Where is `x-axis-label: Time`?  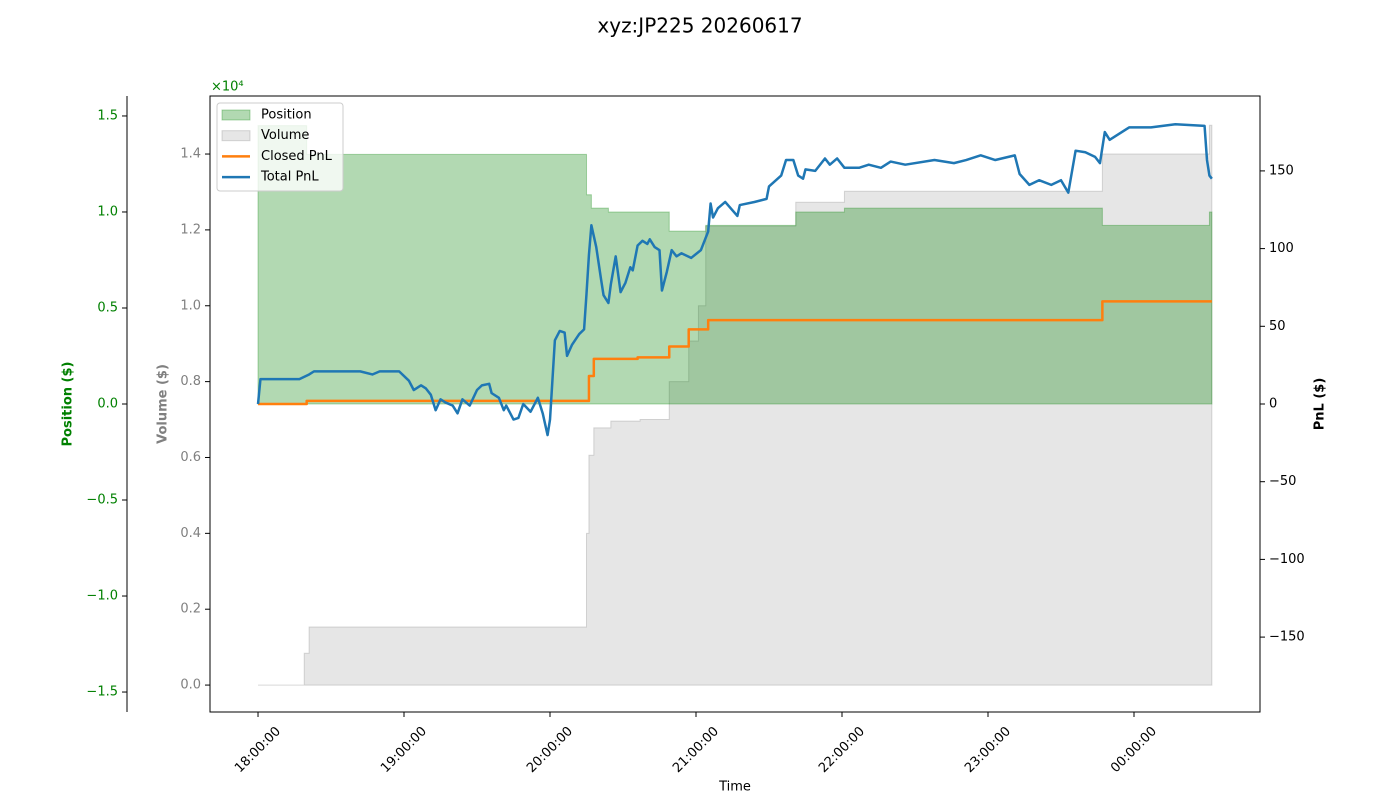 x-axis-label: Time is located at coordinates (734, 787).